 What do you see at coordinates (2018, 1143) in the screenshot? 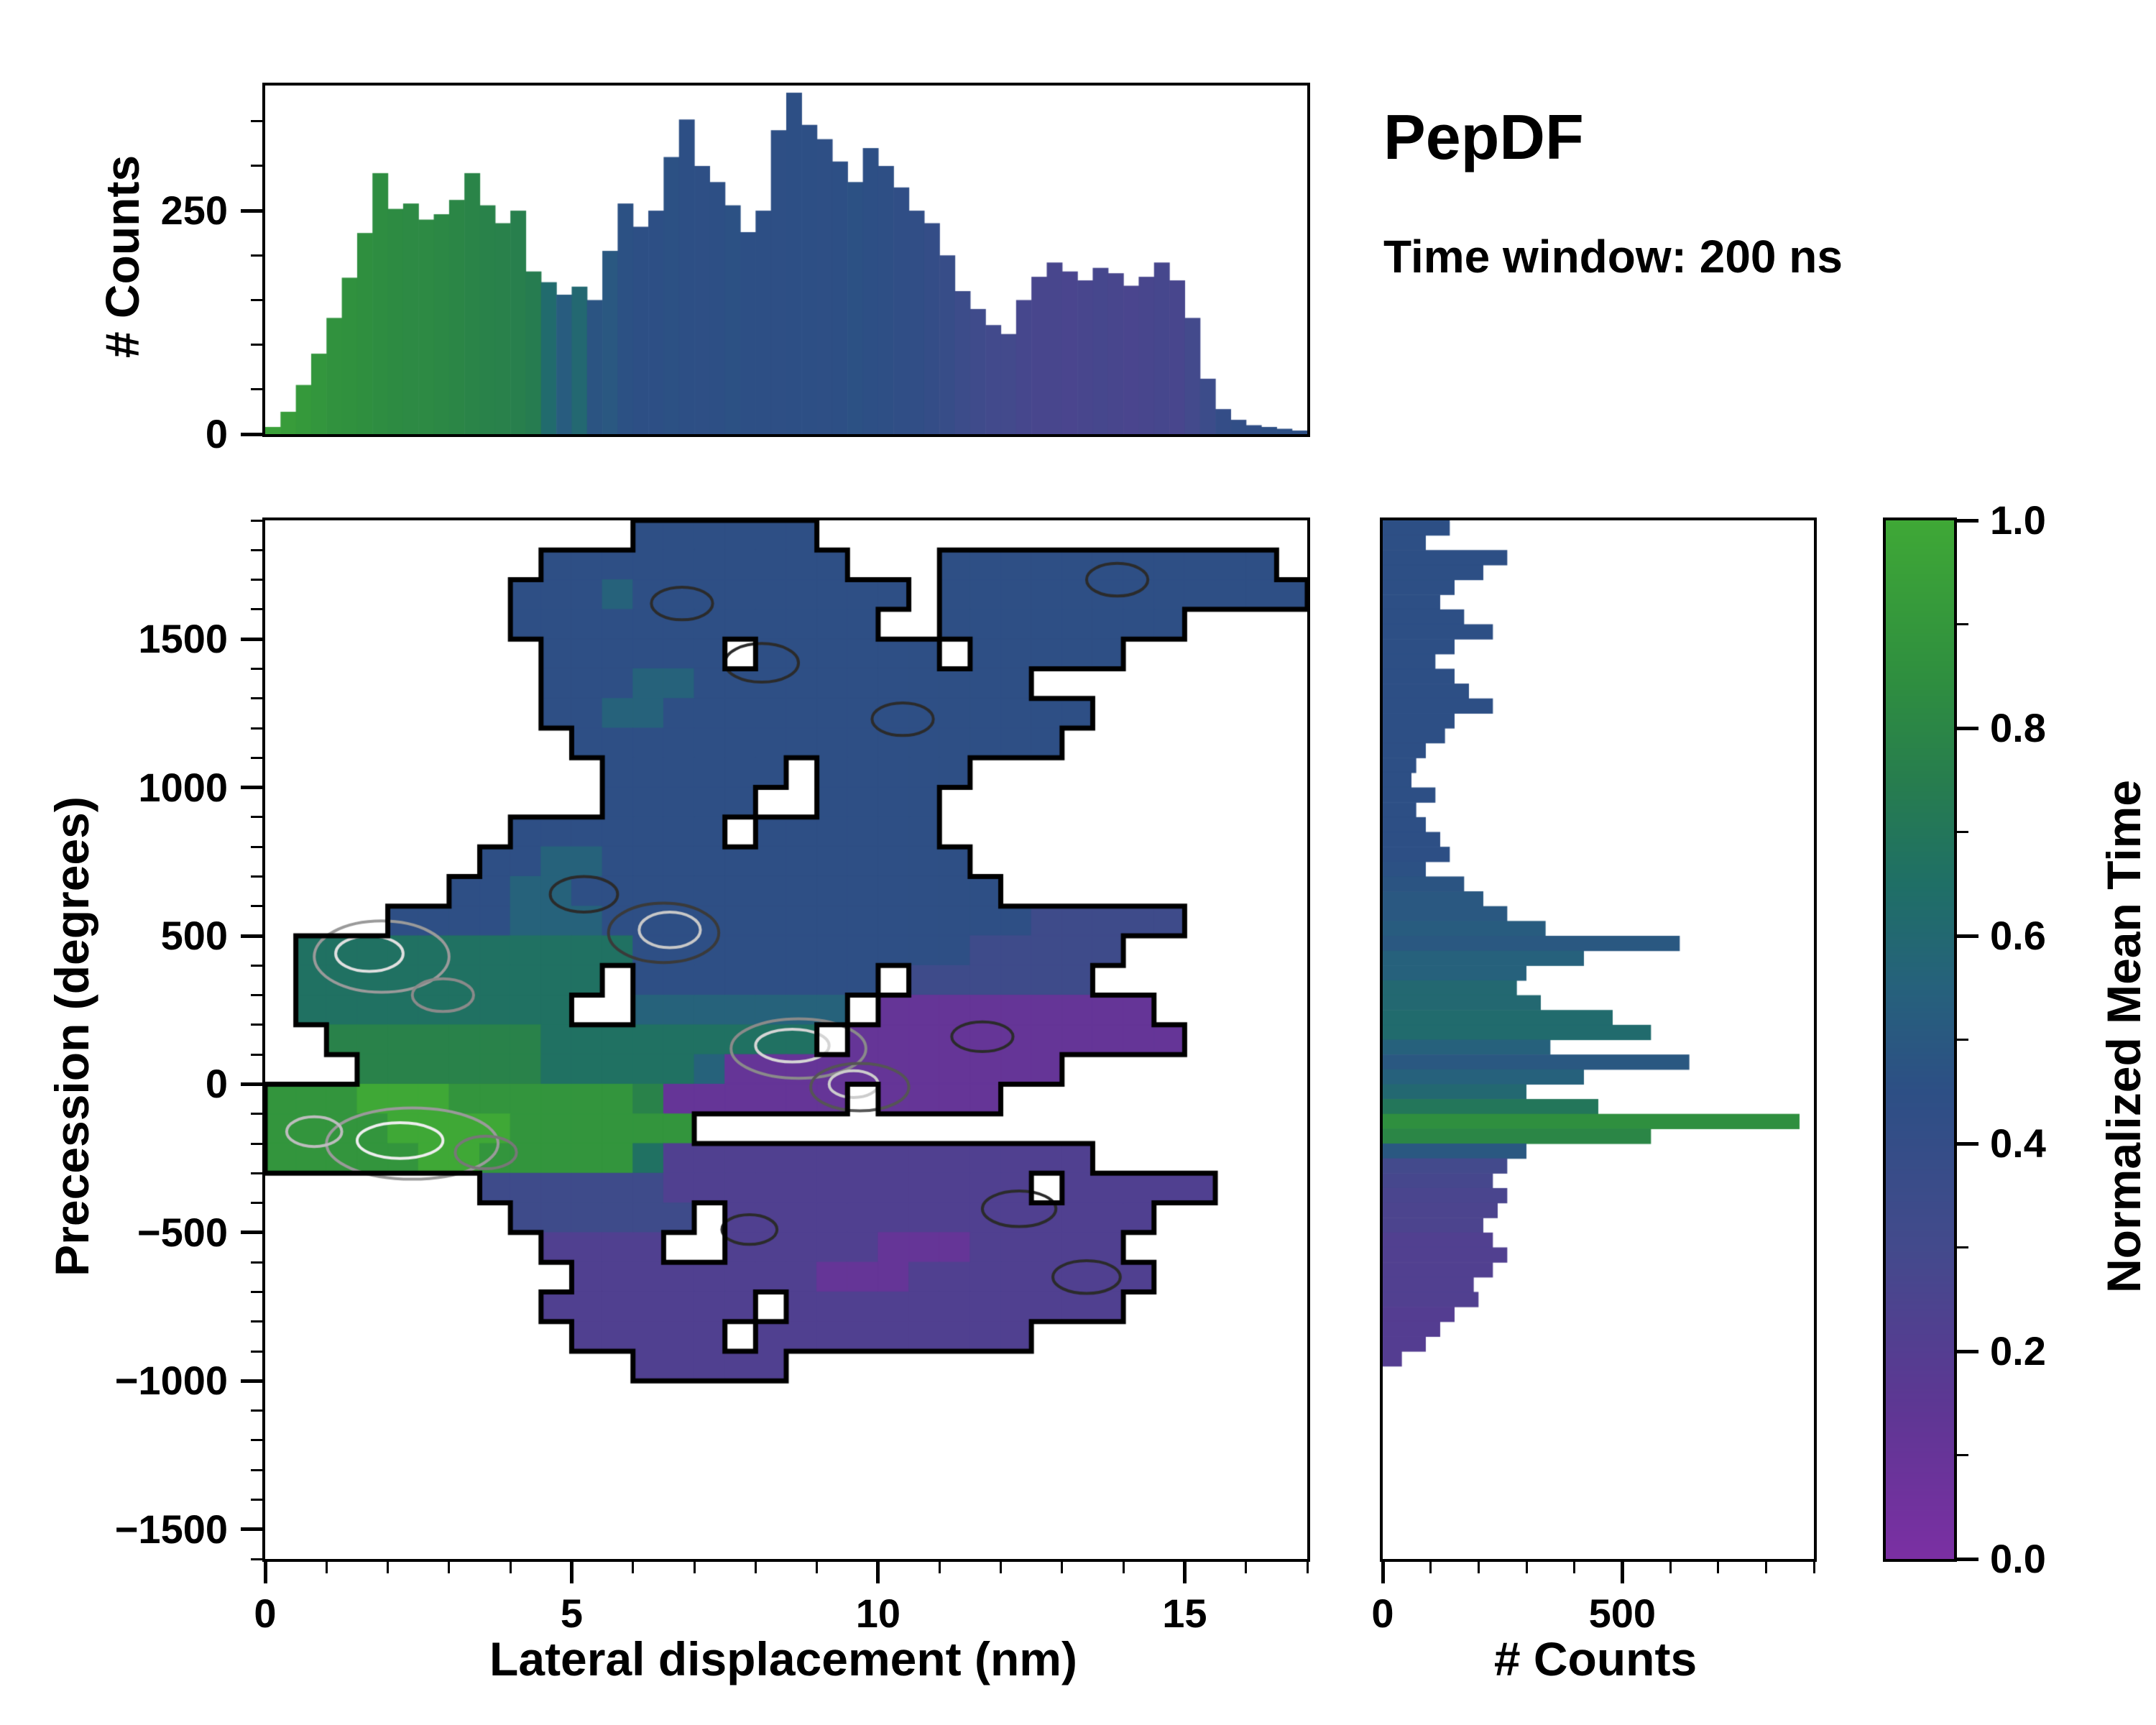
I see `tick-label: 0.4` at bounding box center [2018, 1143].